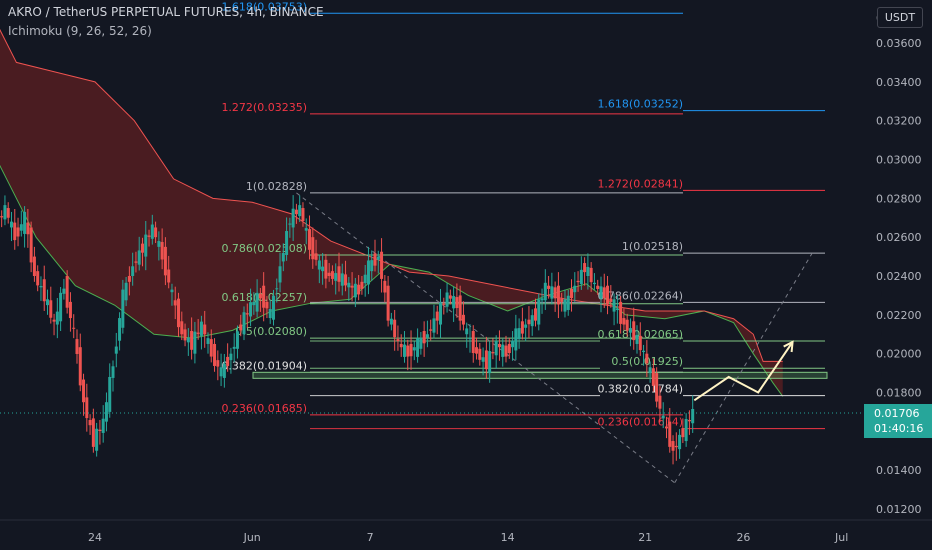 The width and height of the screenshot is (932, 550). Describe the element at coordinates (743, 537) in the screenshot. I see `time-axis-label: 26` at that location.